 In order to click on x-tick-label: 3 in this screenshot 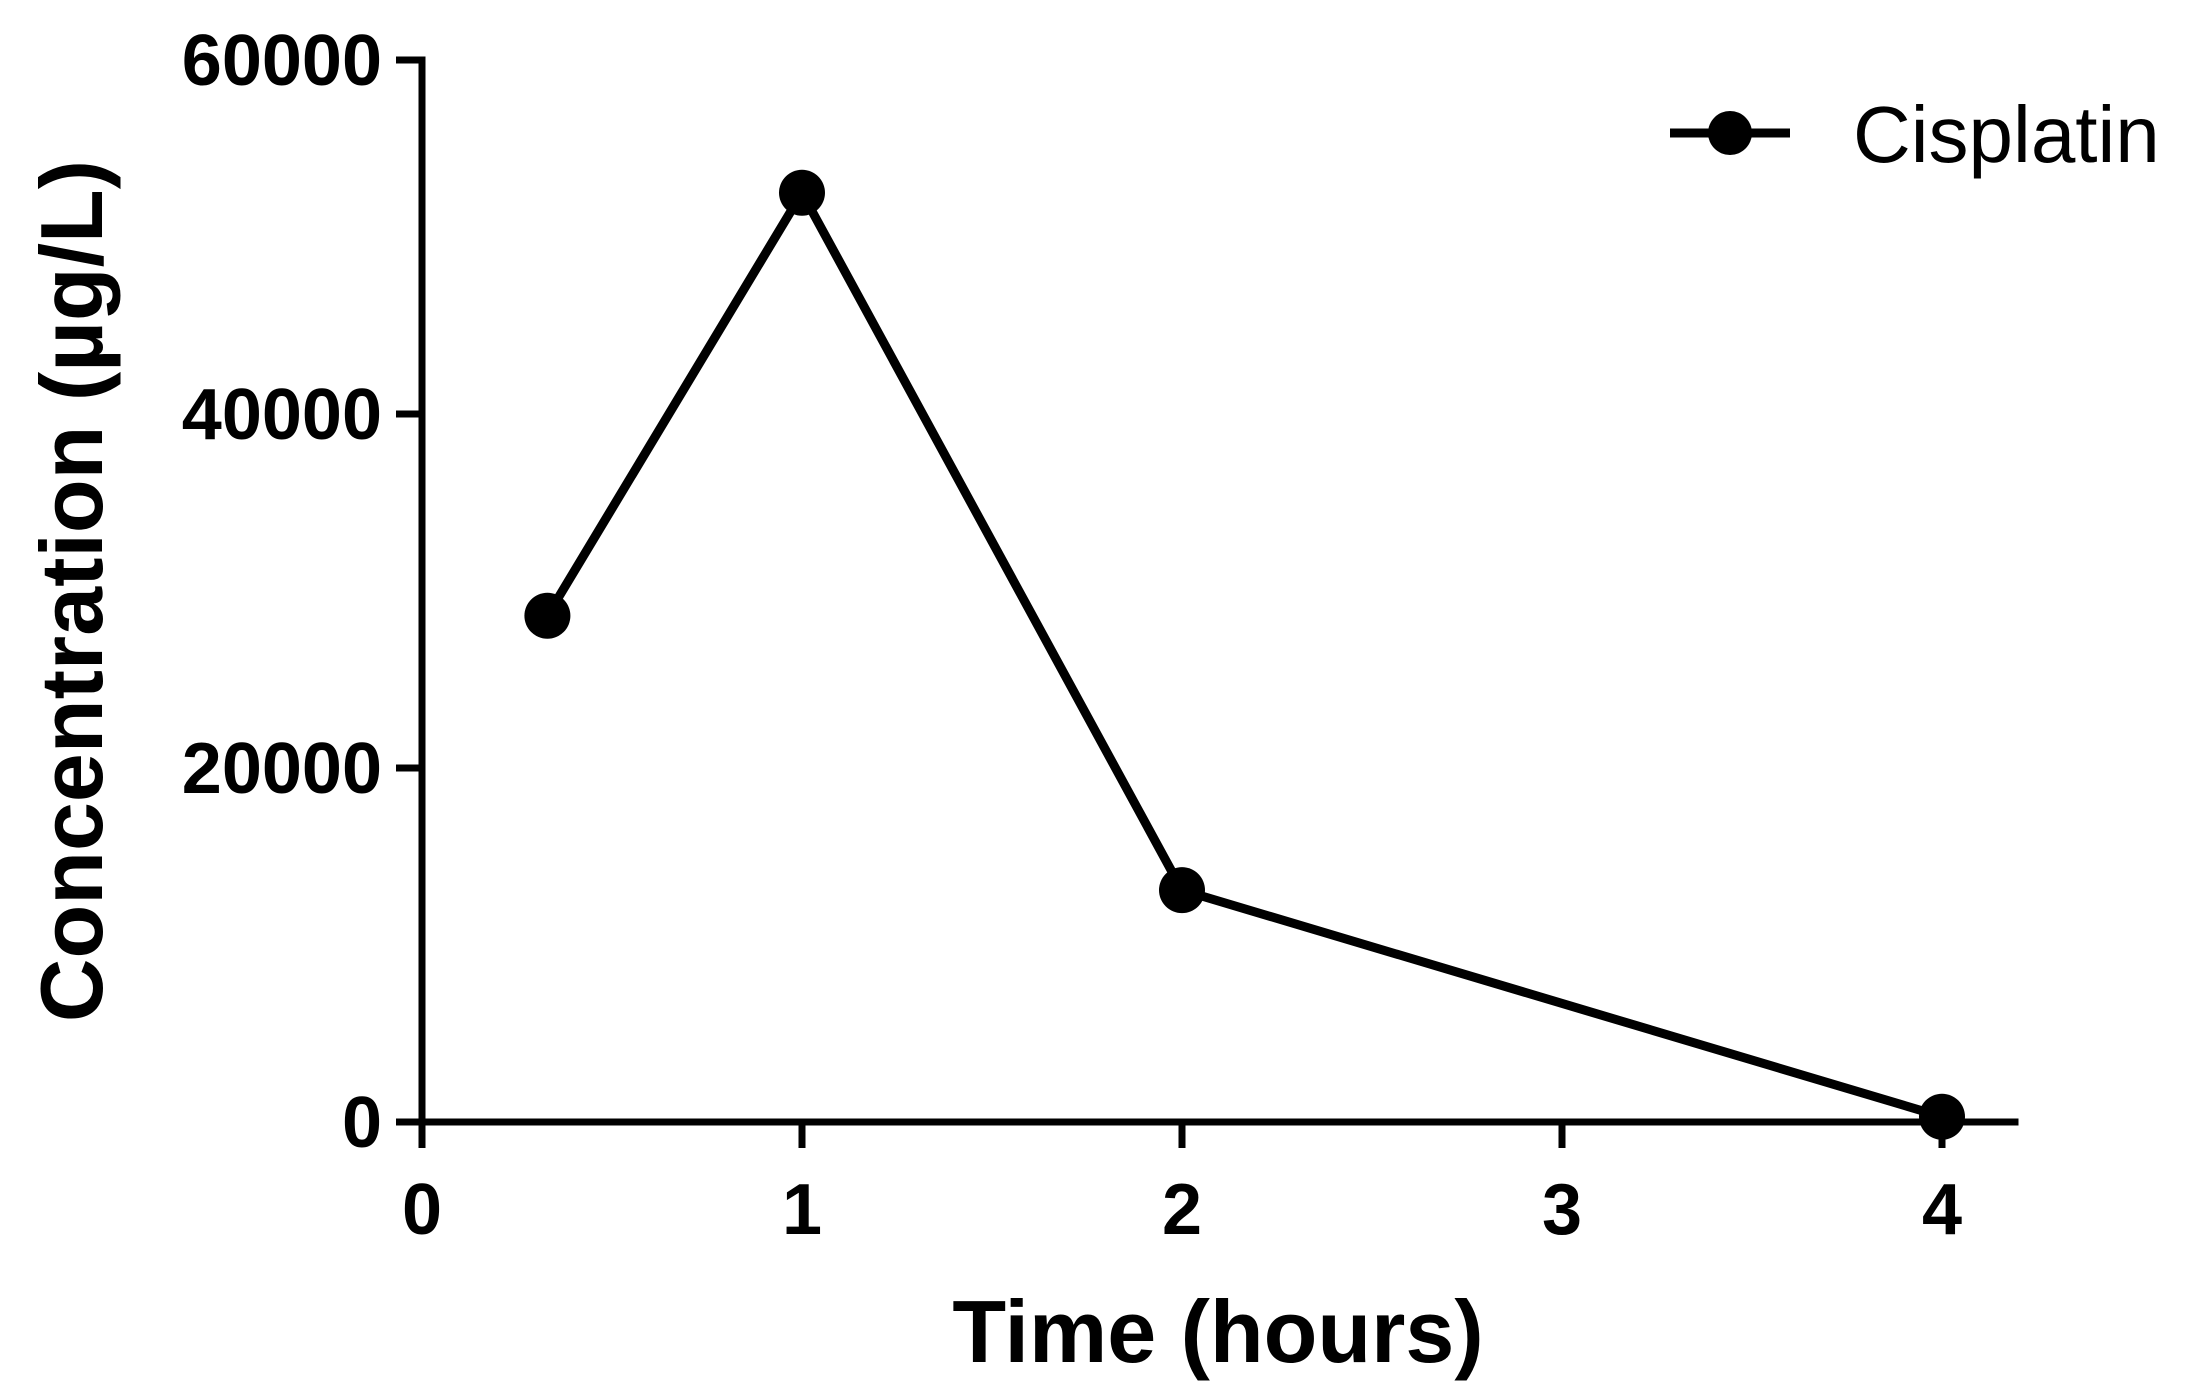, I will do `click(1562, 1210)`.